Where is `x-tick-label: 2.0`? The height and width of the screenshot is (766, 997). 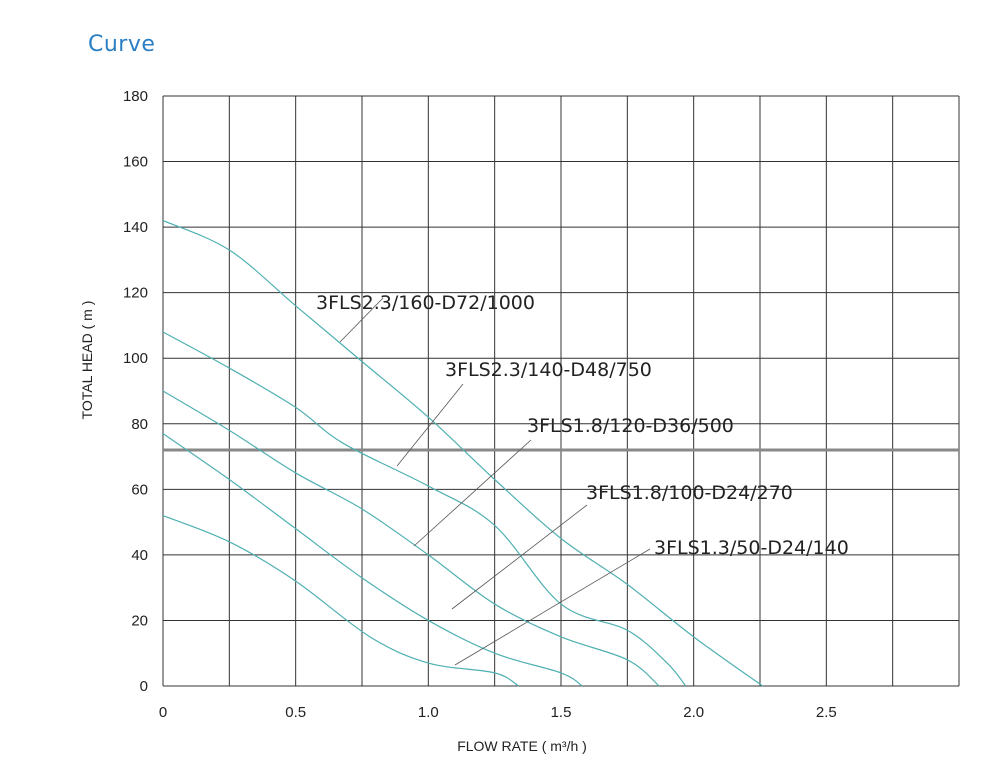
x-tick-label: 2.0 is located at coordinates (693, 712).